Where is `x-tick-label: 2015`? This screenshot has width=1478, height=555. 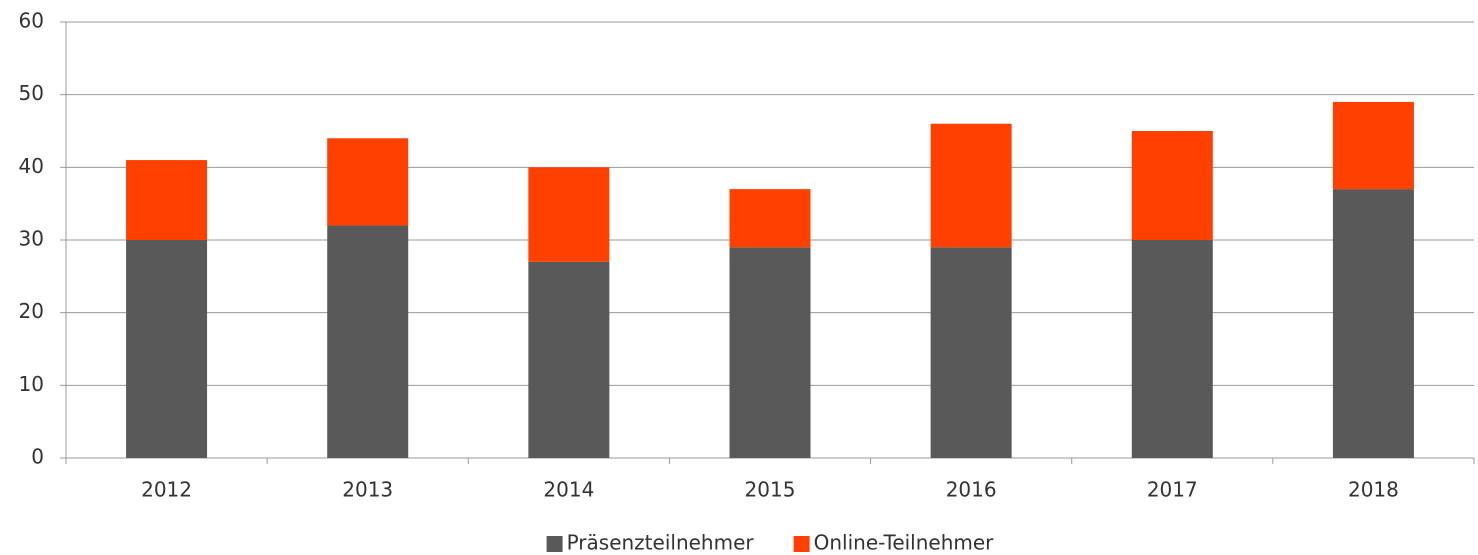
x-tick-label: 2015 is located at coordinates (770, 490).